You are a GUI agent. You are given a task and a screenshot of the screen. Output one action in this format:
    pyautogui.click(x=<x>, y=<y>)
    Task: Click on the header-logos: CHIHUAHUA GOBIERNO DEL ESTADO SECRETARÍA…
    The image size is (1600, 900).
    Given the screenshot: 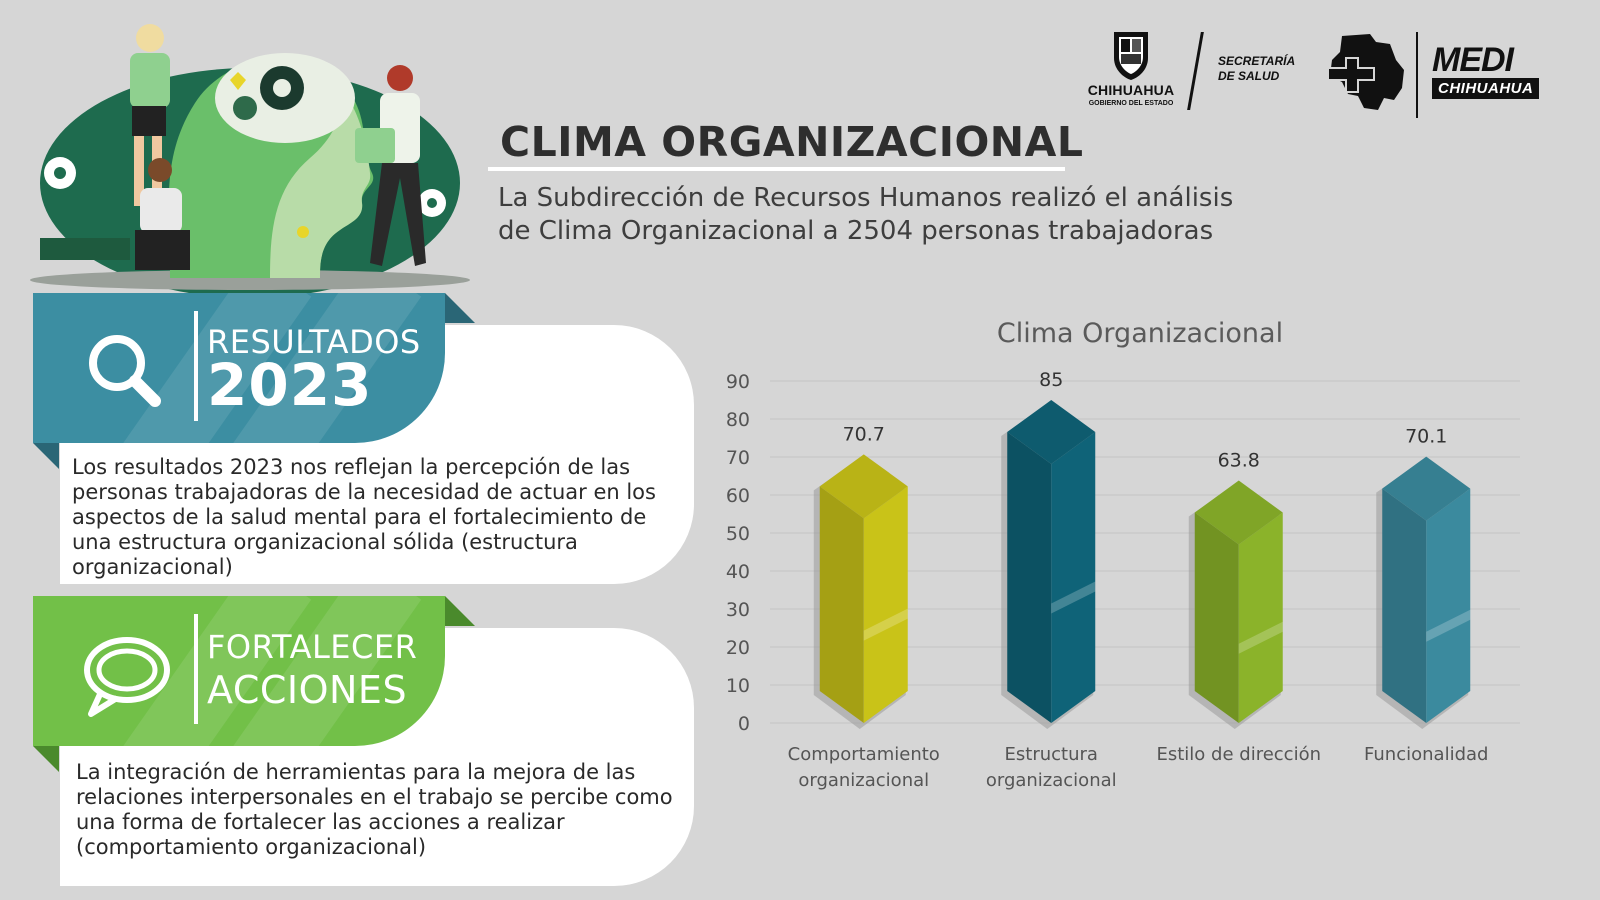 What is the action you would take?
    pyautogui.click(x=1320, y=75)
    